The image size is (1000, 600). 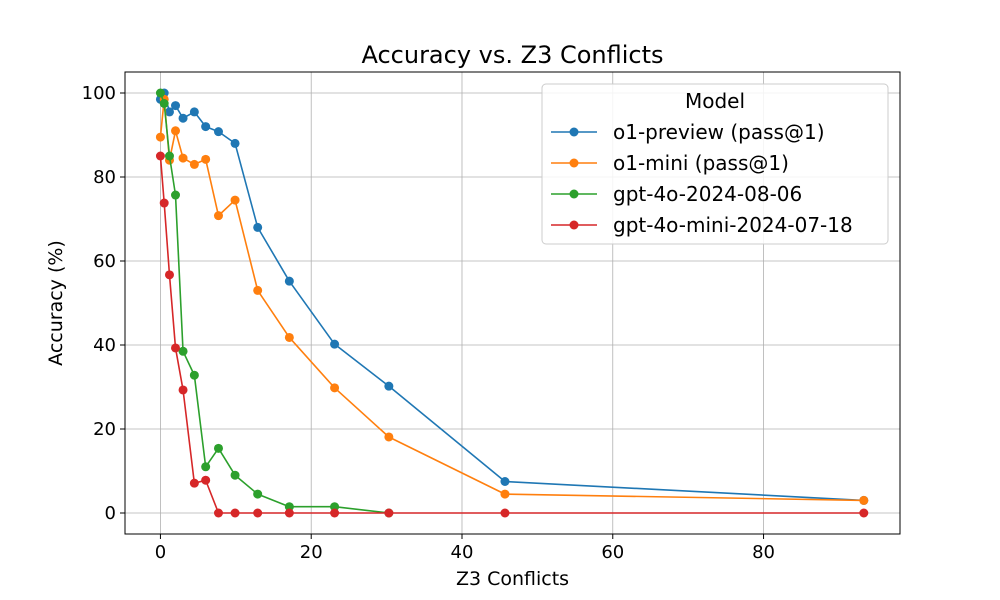 I want to click on y-tick-label: 80, so click(x=104, y=177).